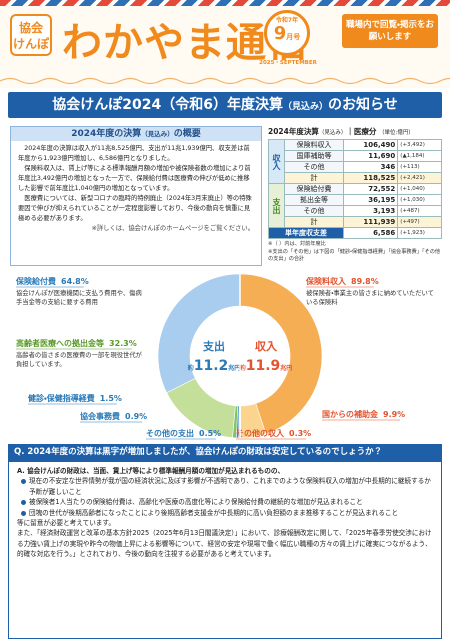 The width and height of the screenshot is (450, 644). I want to click on table-row: その他 346 (+113), so click(355, 167).